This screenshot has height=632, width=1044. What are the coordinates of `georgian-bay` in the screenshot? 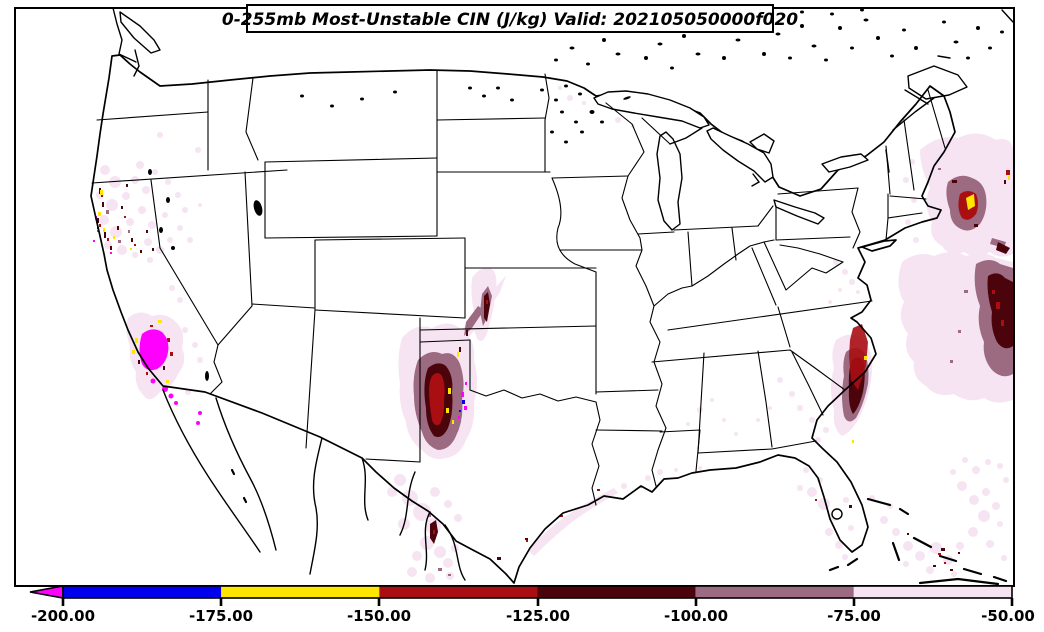 It's located at (762, 143).